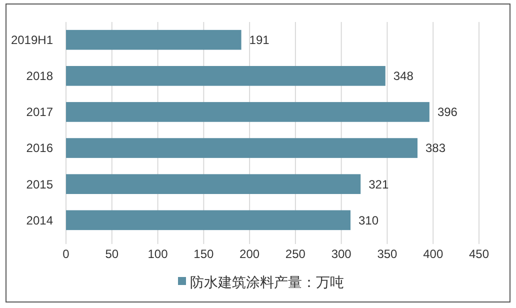  Describe the element at coordinates (368, 220) in the screenshot. I see `data-label: 310` at that location.